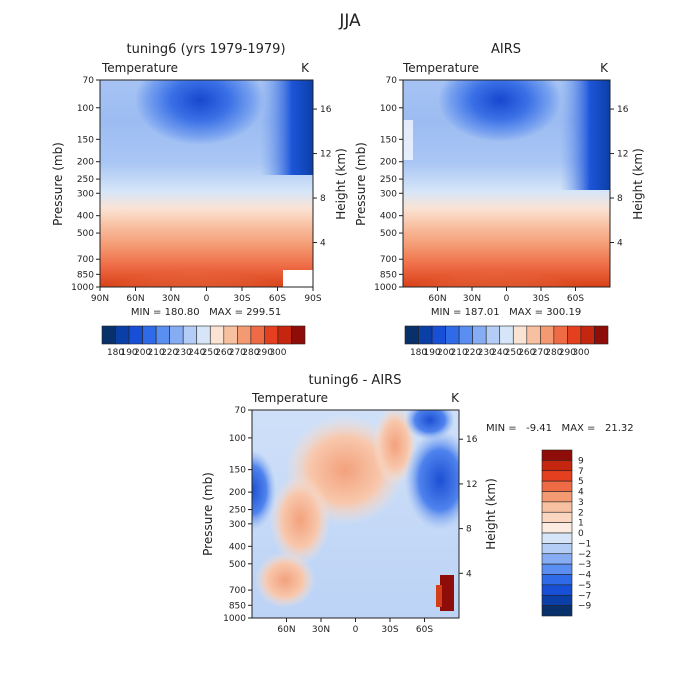 This screenshot has width=700, height=700. What do you see at coordinates (437, 299) in the screenshot?
I see `latitude-tick-label: 60N` at bounding box center [437, 299].